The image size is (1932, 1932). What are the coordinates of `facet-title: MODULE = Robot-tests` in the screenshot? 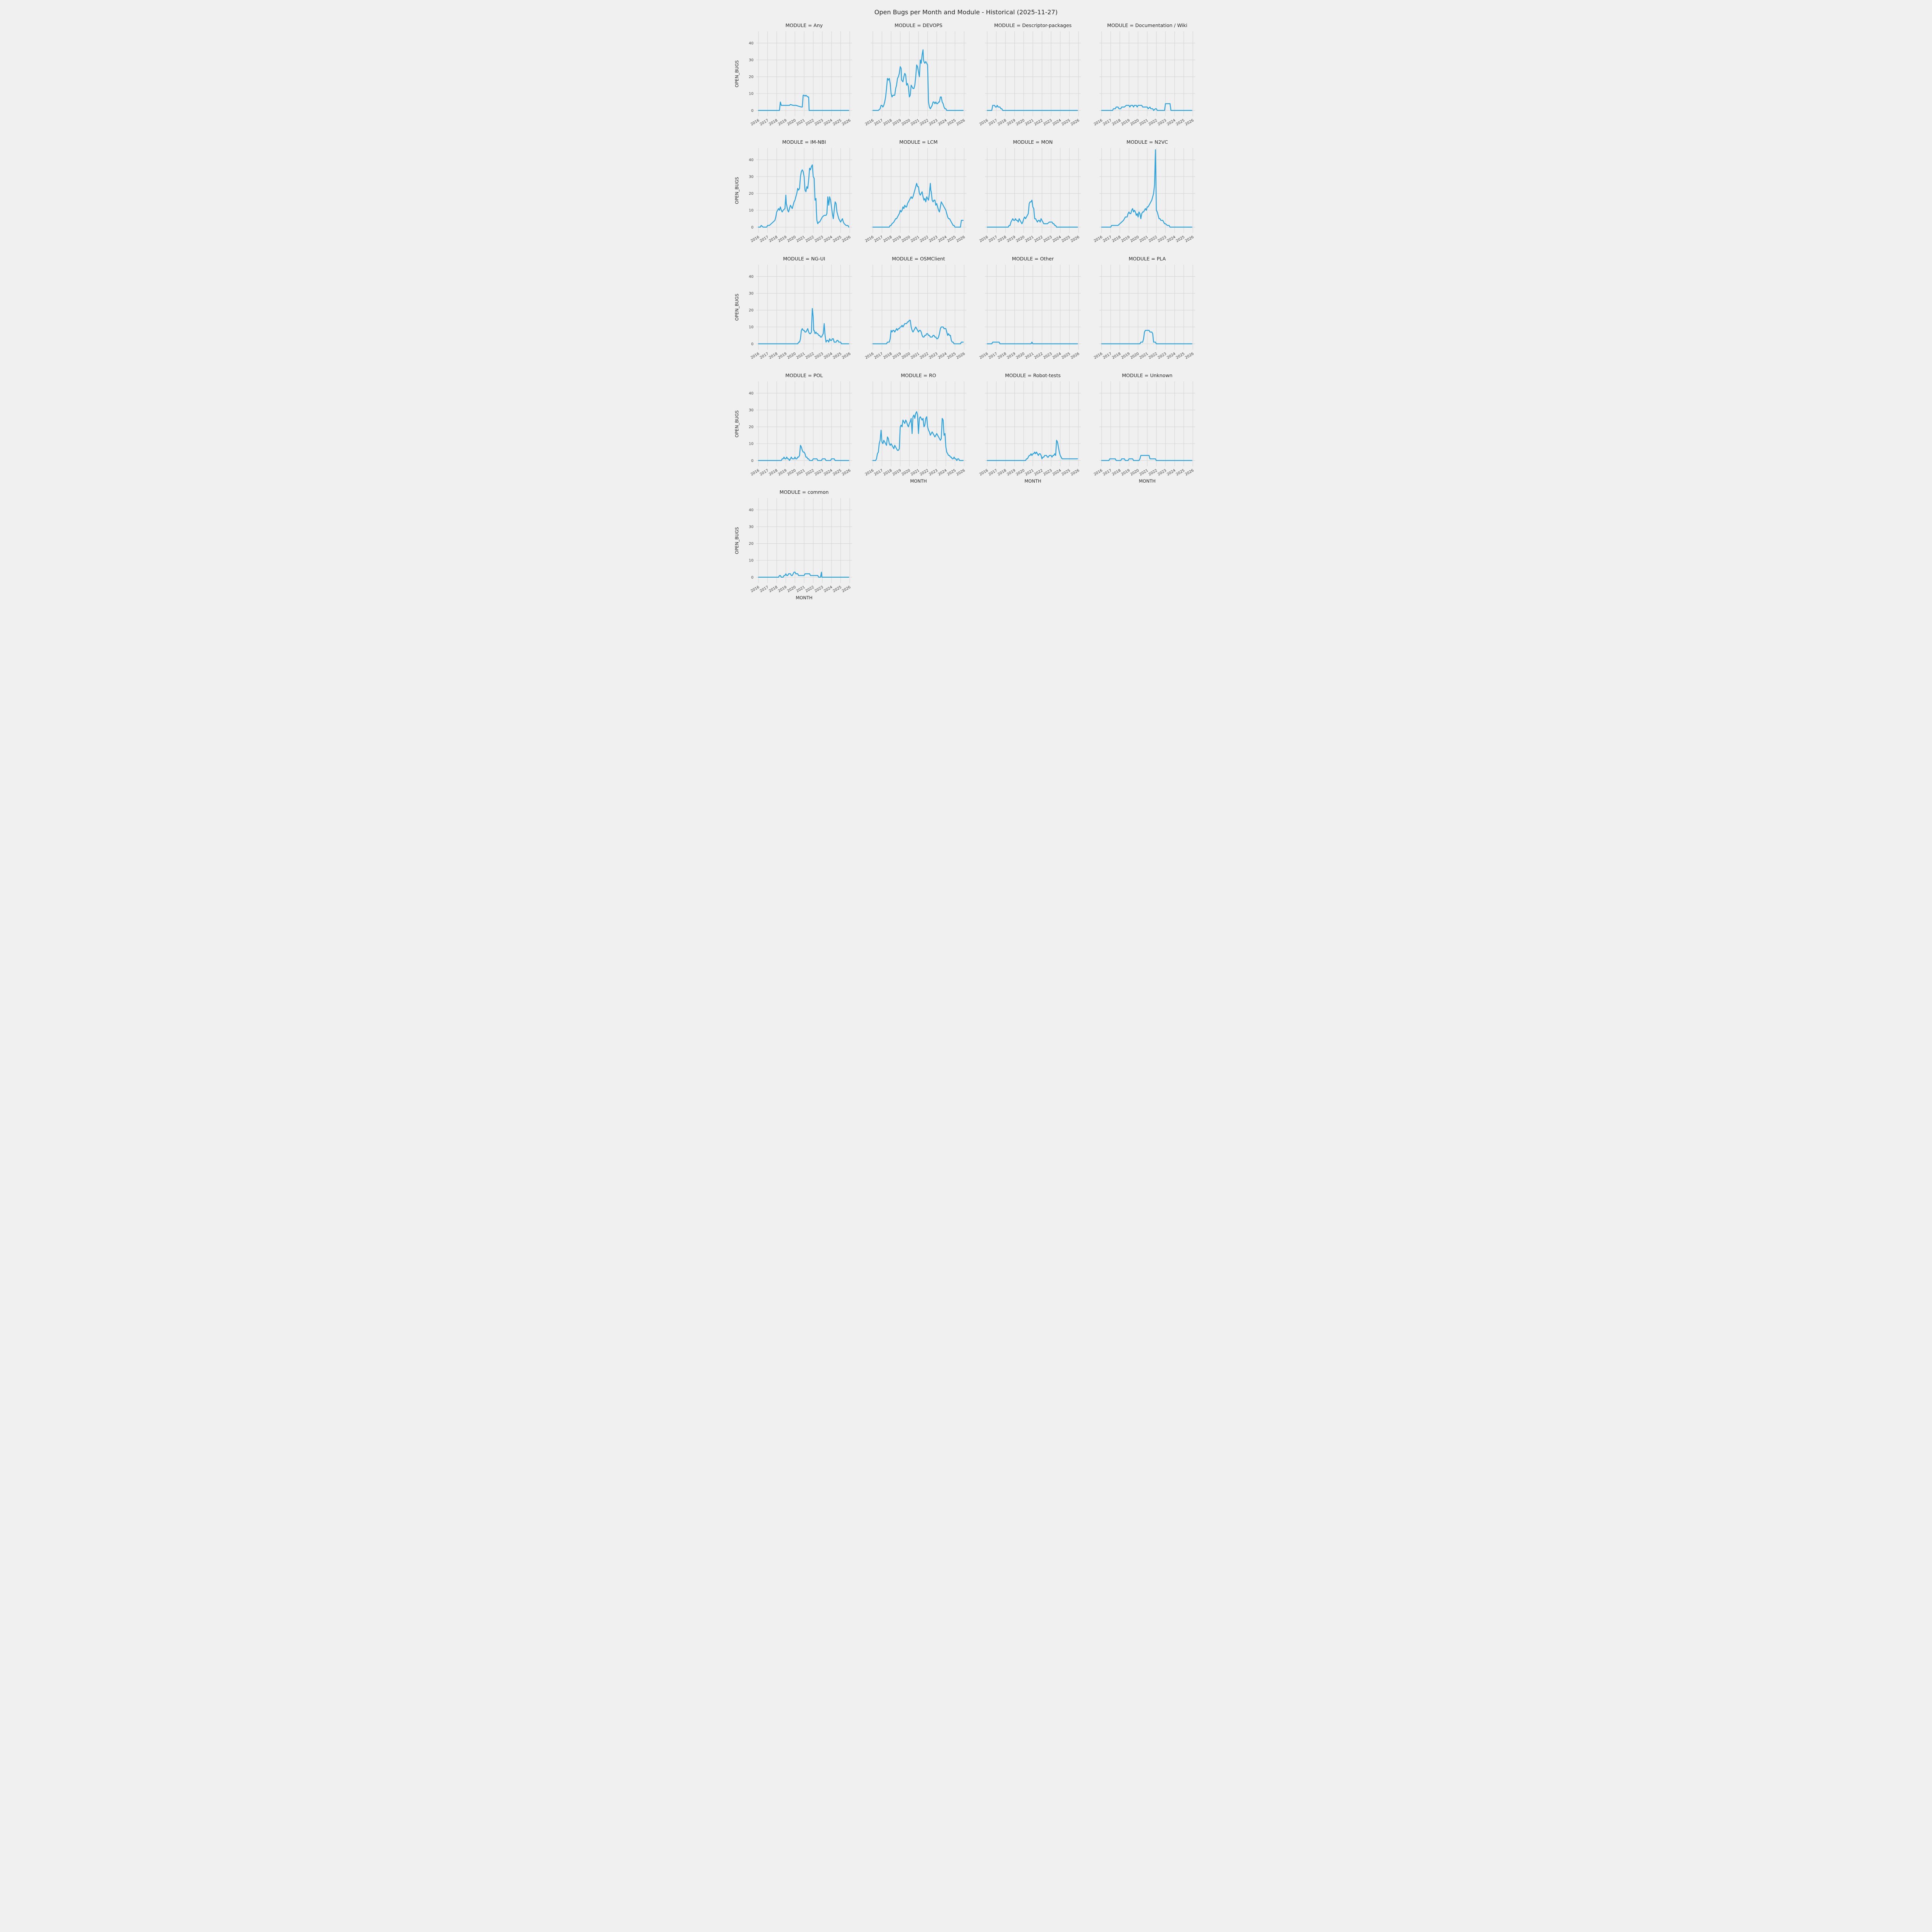 It's located at (1033, 375).